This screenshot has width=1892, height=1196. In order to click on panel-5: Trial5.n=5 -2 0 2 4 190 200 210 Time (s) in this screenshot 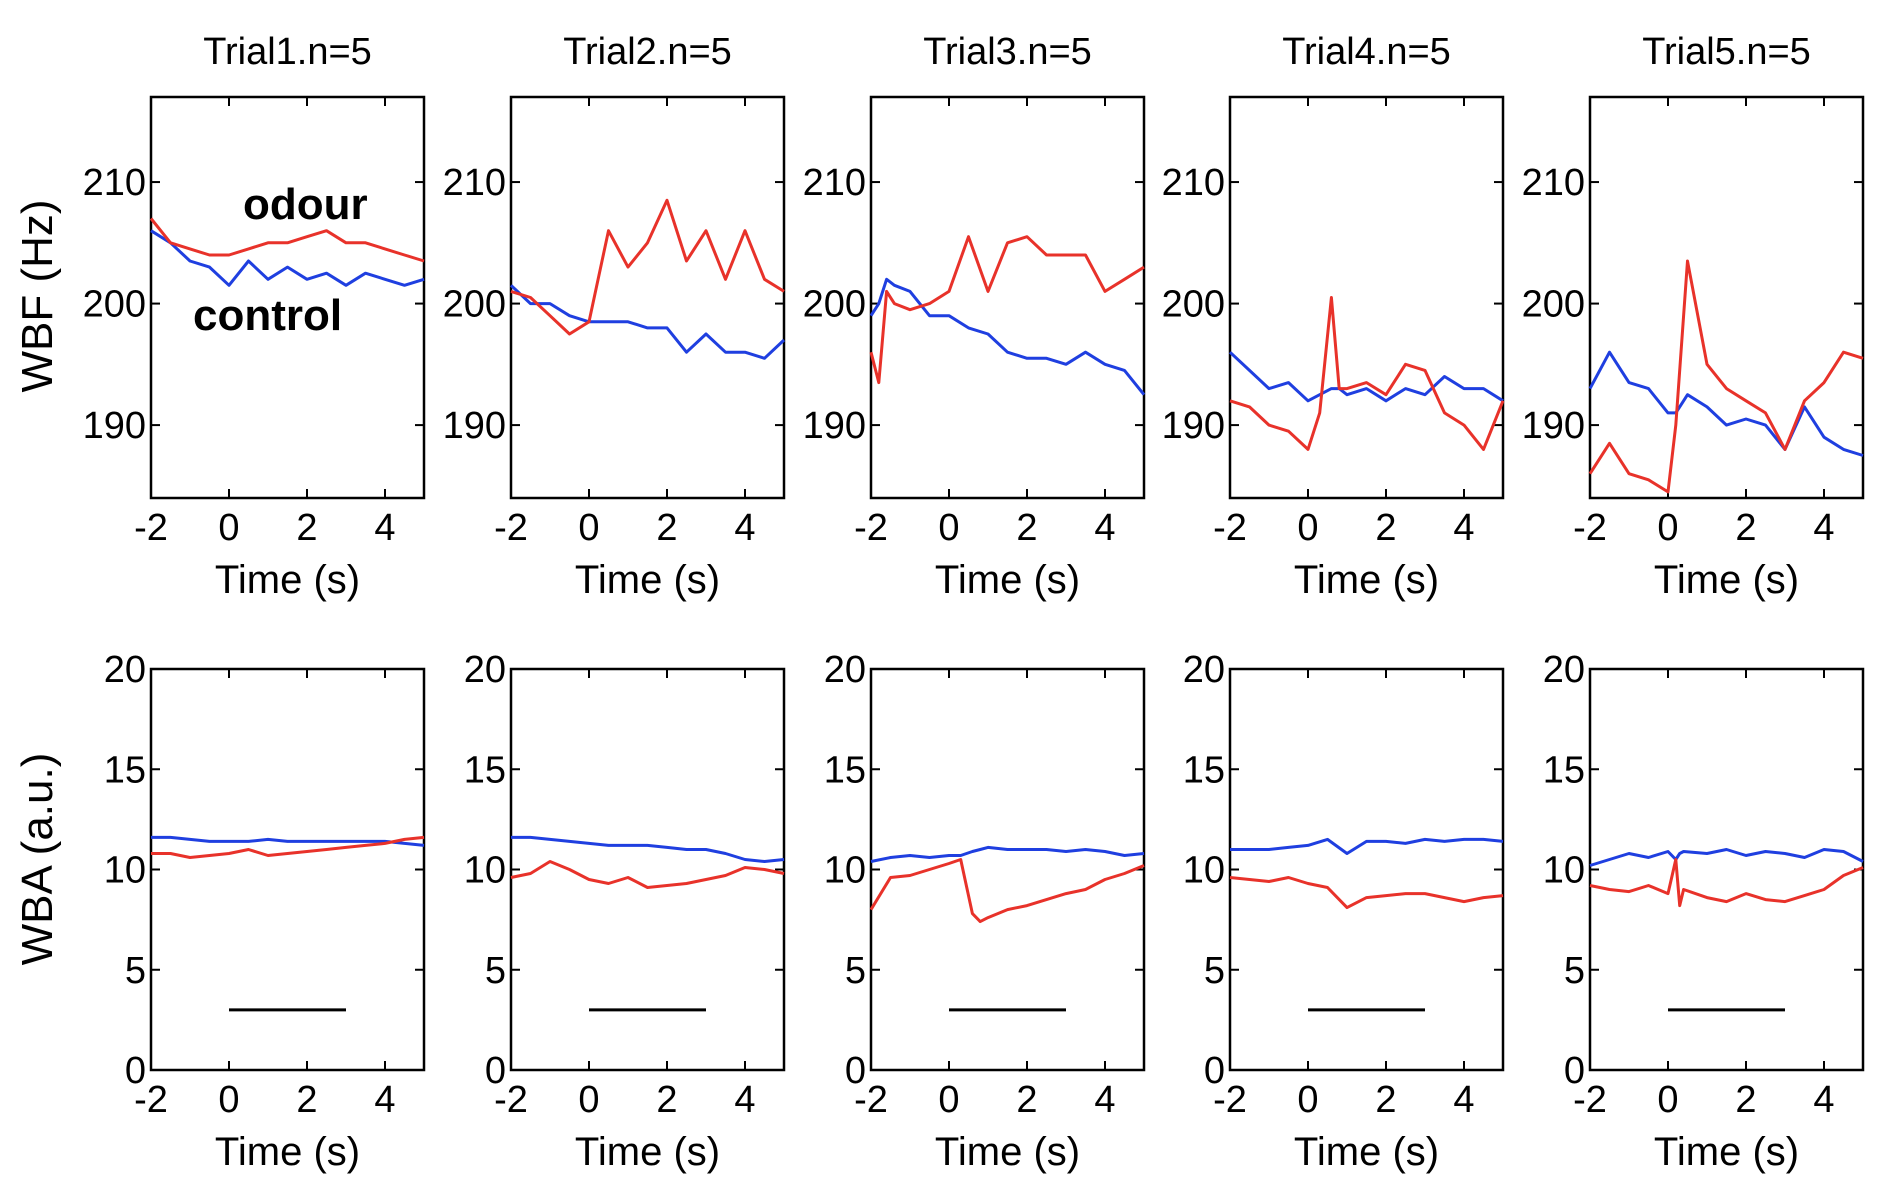, I will do `click(1693, 316)`.